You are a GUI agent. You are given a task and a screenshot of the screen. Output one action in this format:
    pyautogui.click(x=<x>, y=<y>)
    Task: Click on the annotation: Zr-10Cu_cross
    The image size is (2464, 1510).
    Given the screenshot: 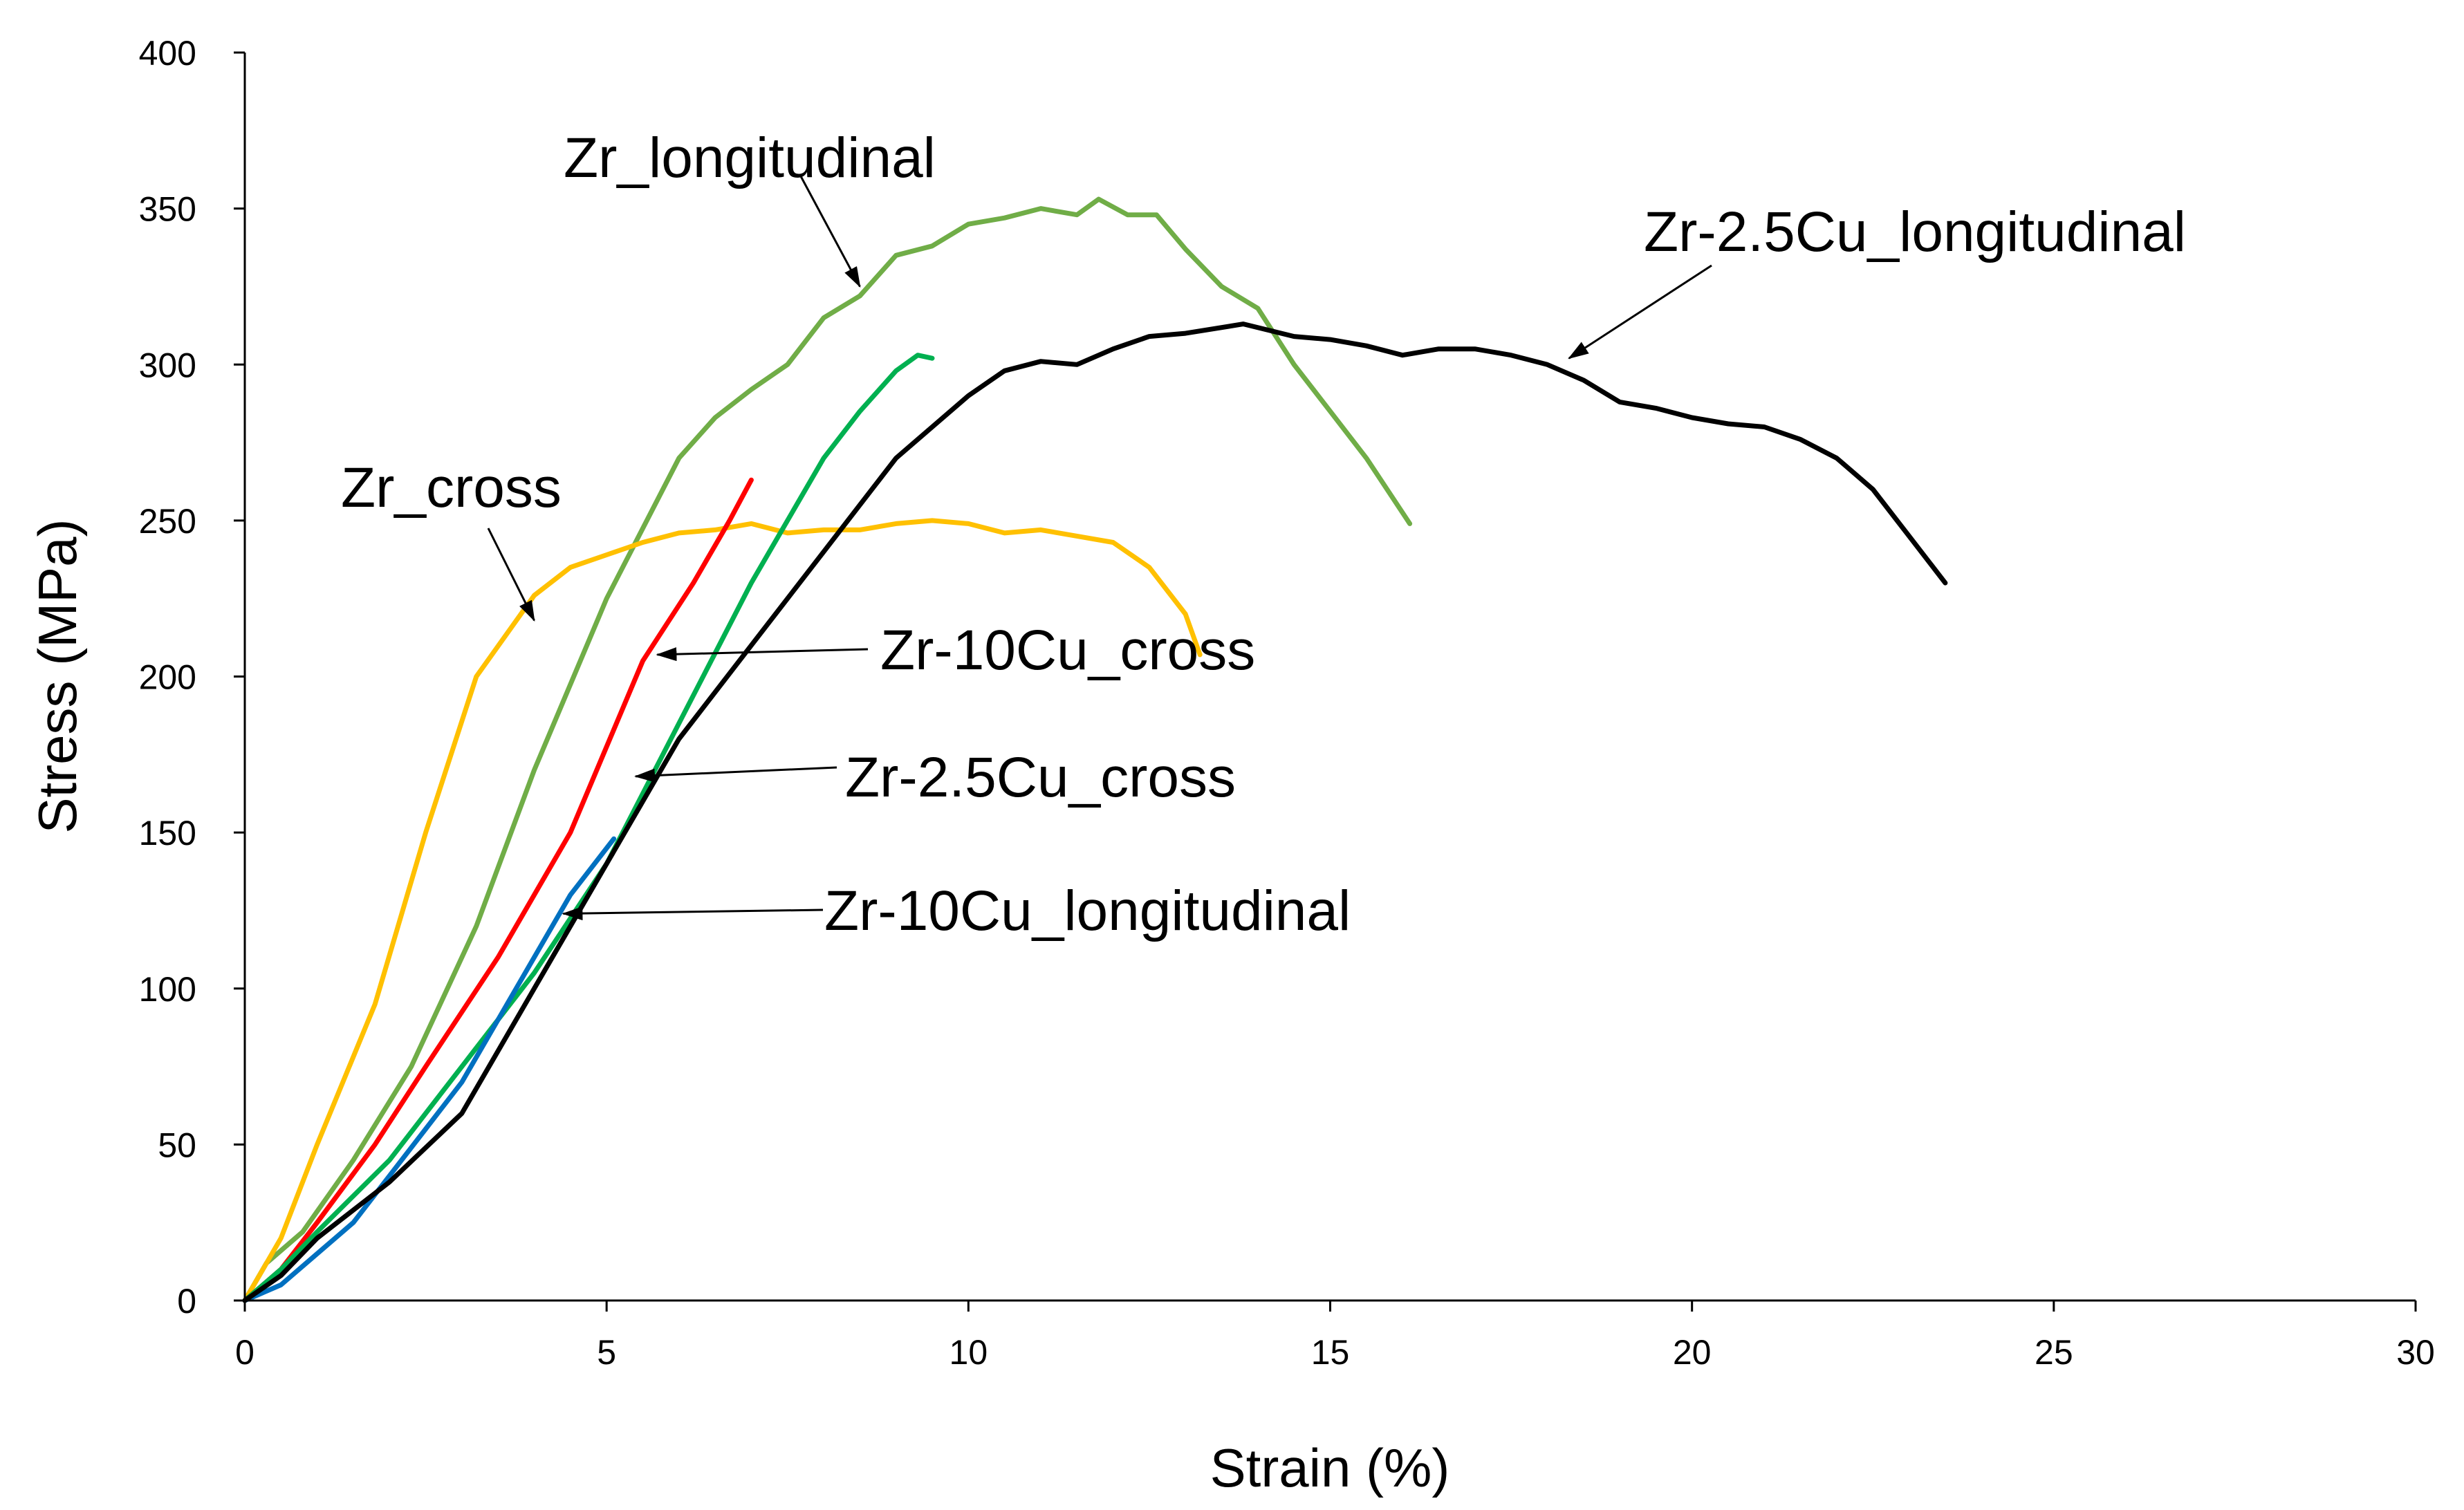 What is the action you would take?
    pyautogui.click(x=955, y=650)
    